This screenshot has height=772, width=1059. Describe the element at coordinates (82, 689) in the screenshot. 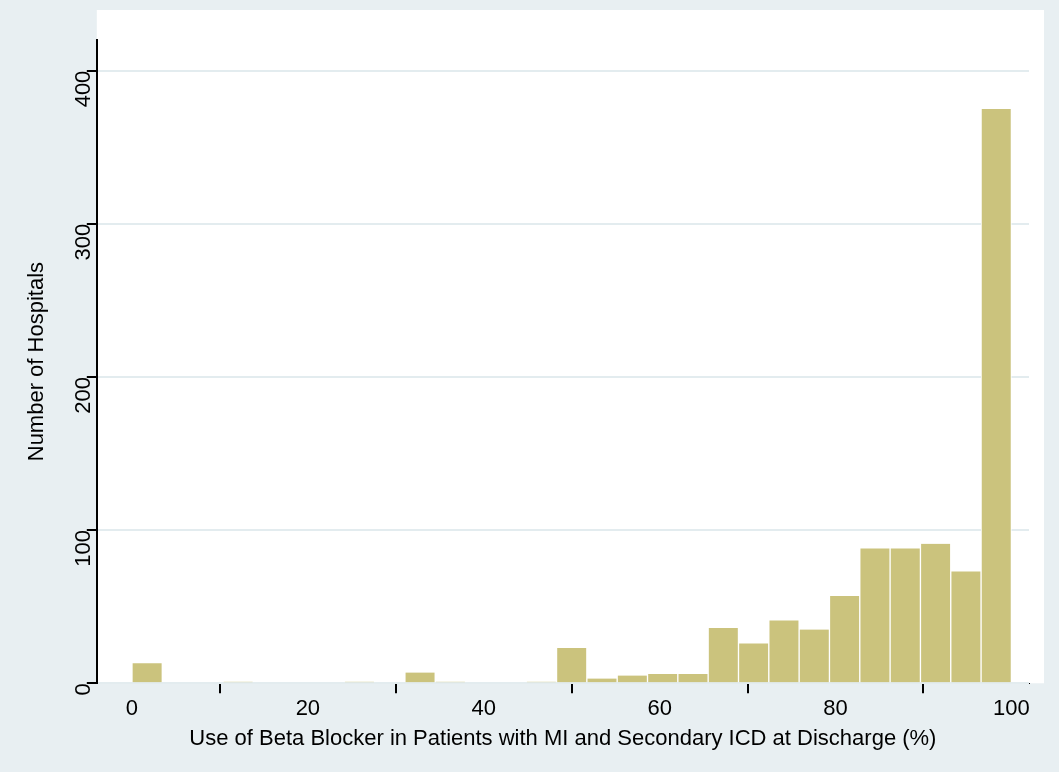

I see `y-tick-label: 0` at that location.